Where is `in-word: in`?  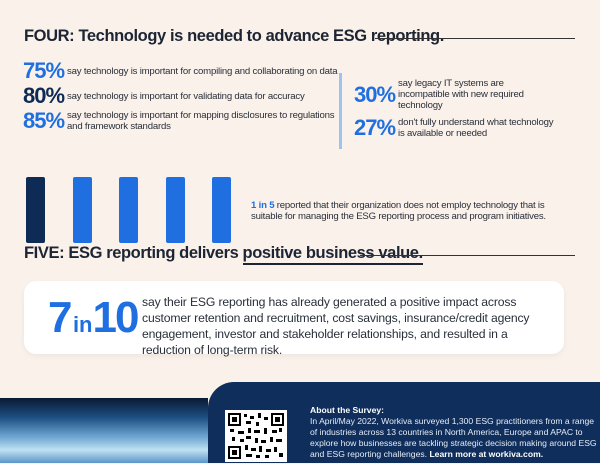
in-word: in is located at coordinates (82, 324).